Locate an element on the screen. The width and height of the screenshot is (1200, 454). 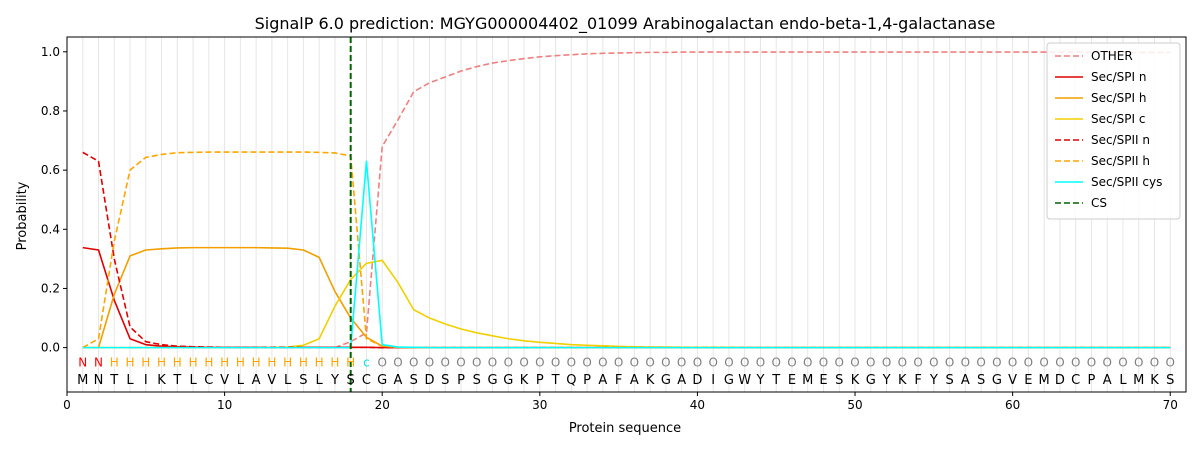
legend-label: CS is located at coordinates (1099, 203).